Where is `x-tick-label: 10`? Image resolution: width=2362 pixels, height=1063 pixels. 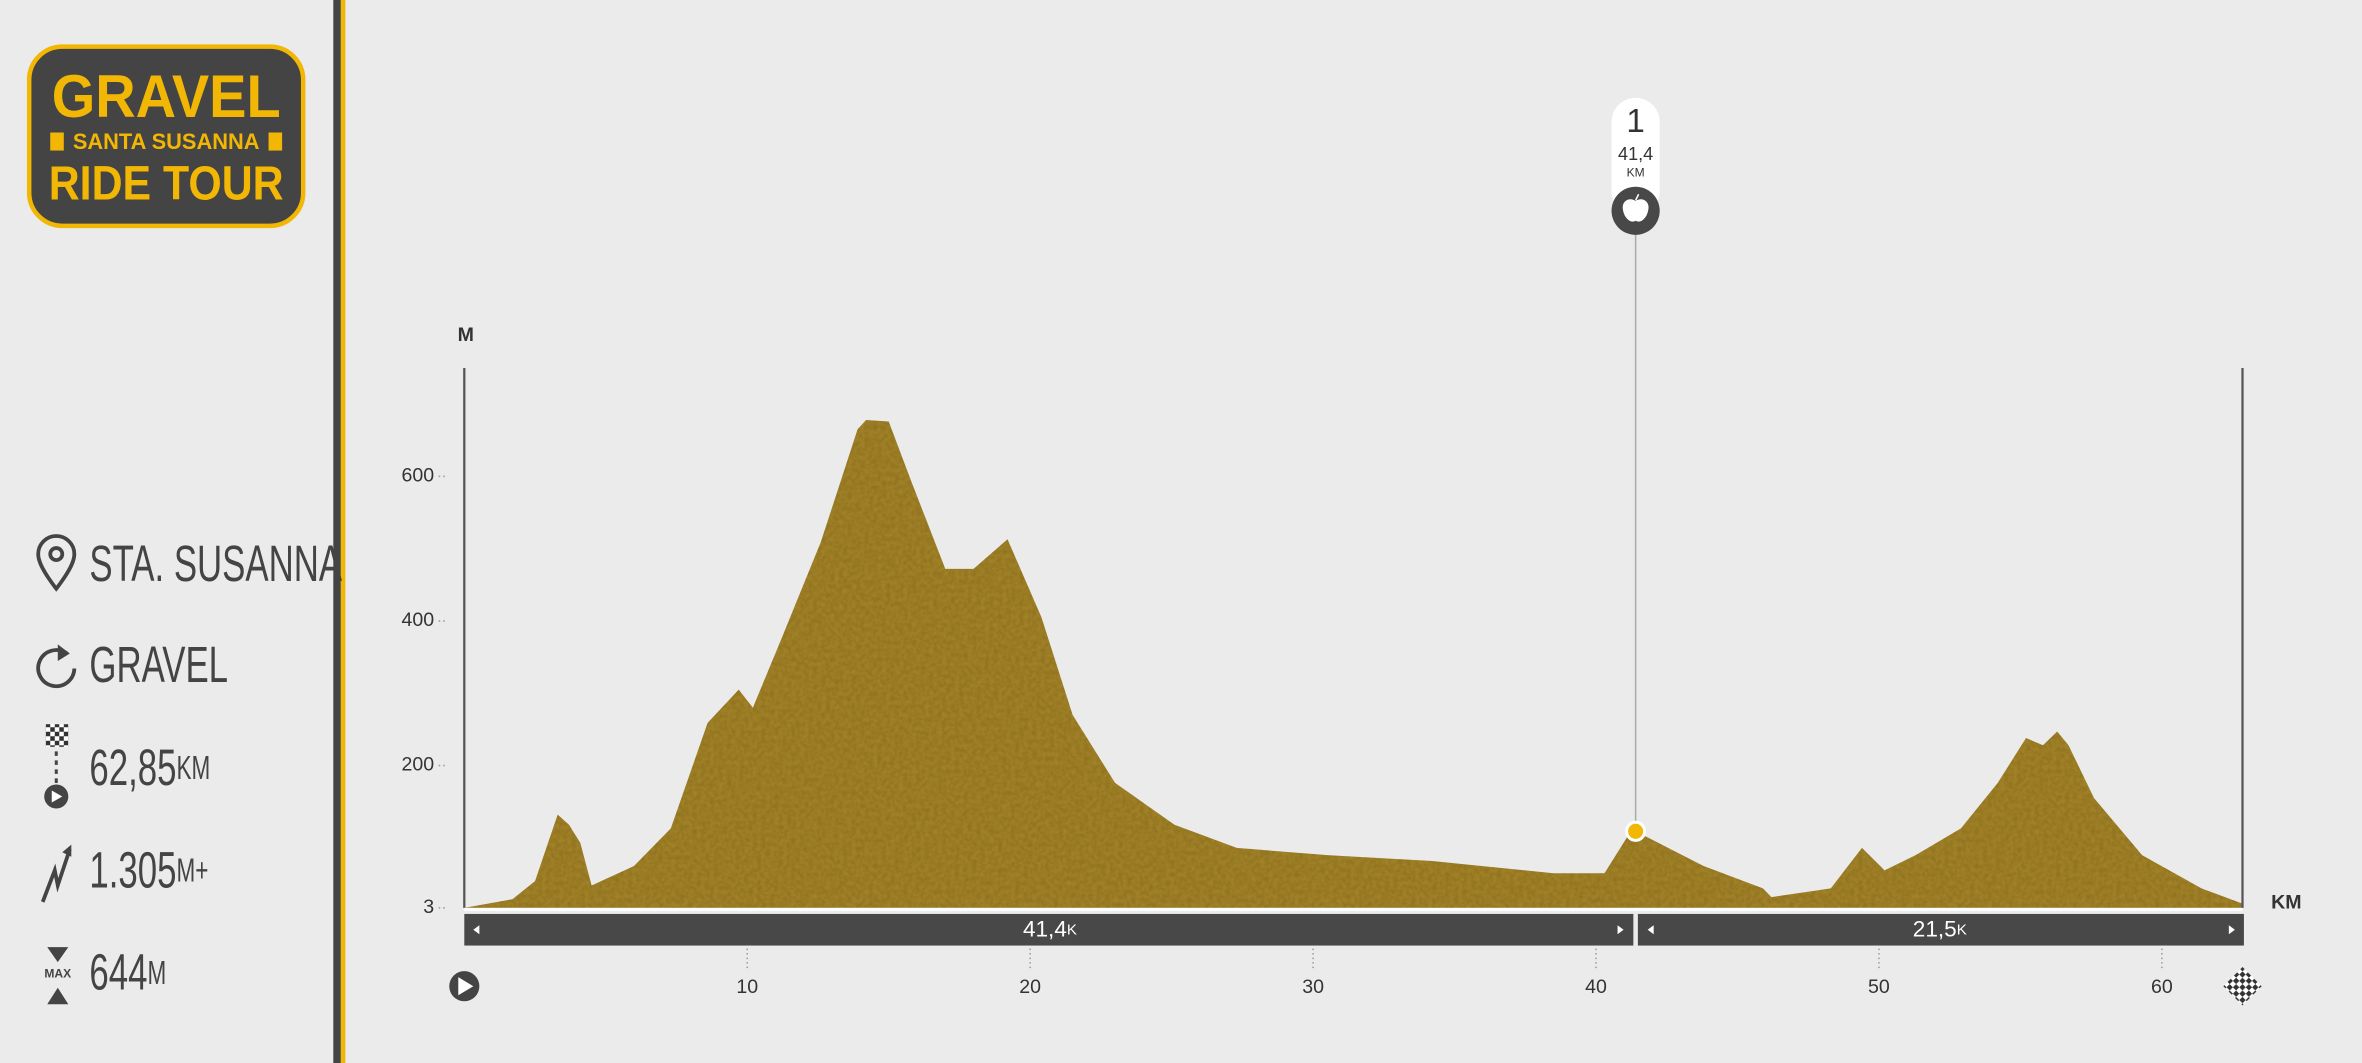
x-tick-label: 10 is located at coordinates (747, 987).